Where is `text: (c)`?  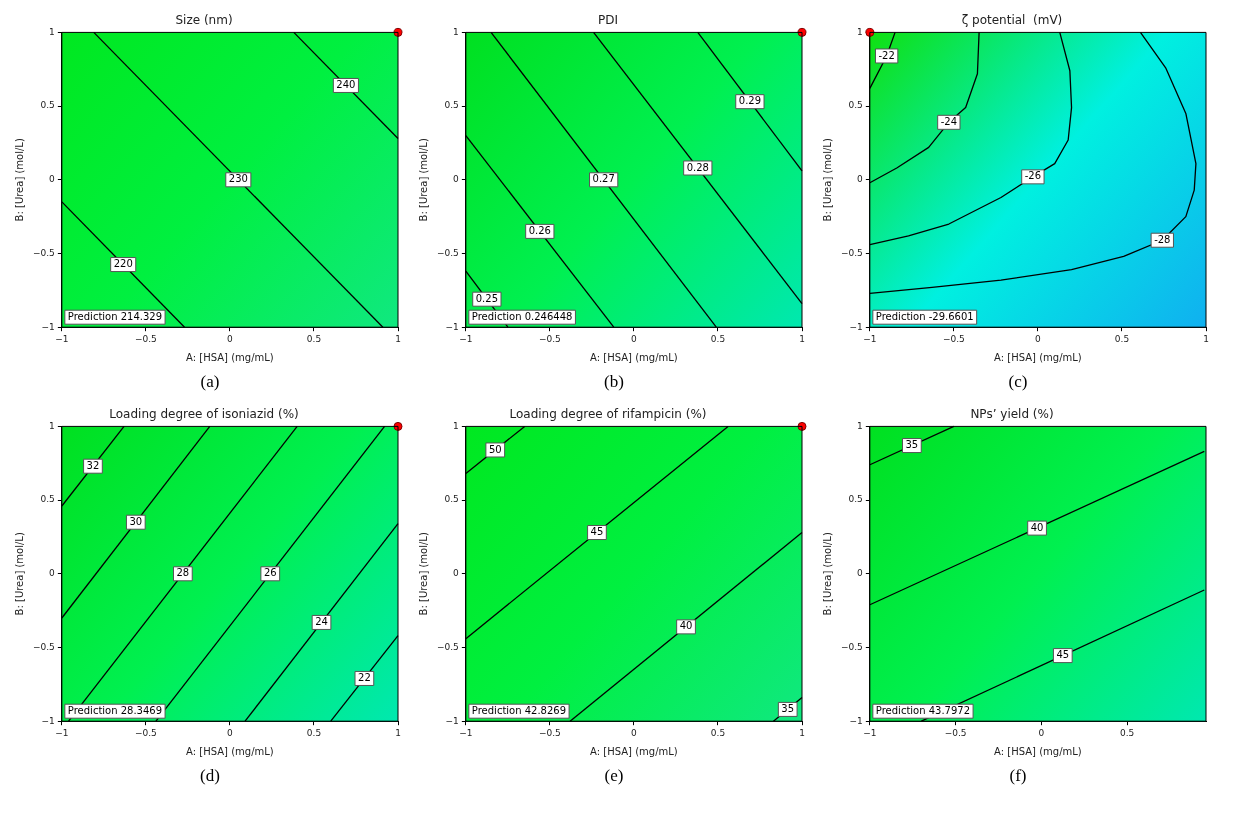
text: (c) is located at coordinates (1018, 382).